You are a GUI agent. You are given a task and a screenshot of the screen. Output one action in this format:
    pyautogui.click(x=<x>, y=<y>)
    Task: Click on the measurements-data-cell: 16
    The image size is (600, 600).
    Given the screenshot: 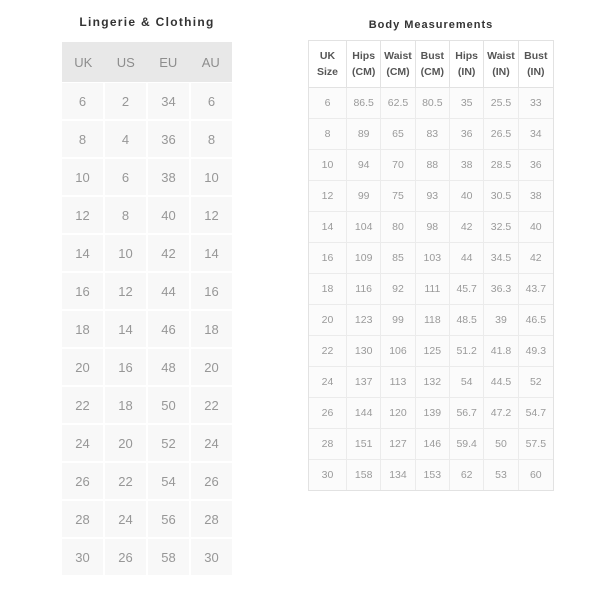 What is the action you would take?
    pyautogui.click(x=328, y=258)
    